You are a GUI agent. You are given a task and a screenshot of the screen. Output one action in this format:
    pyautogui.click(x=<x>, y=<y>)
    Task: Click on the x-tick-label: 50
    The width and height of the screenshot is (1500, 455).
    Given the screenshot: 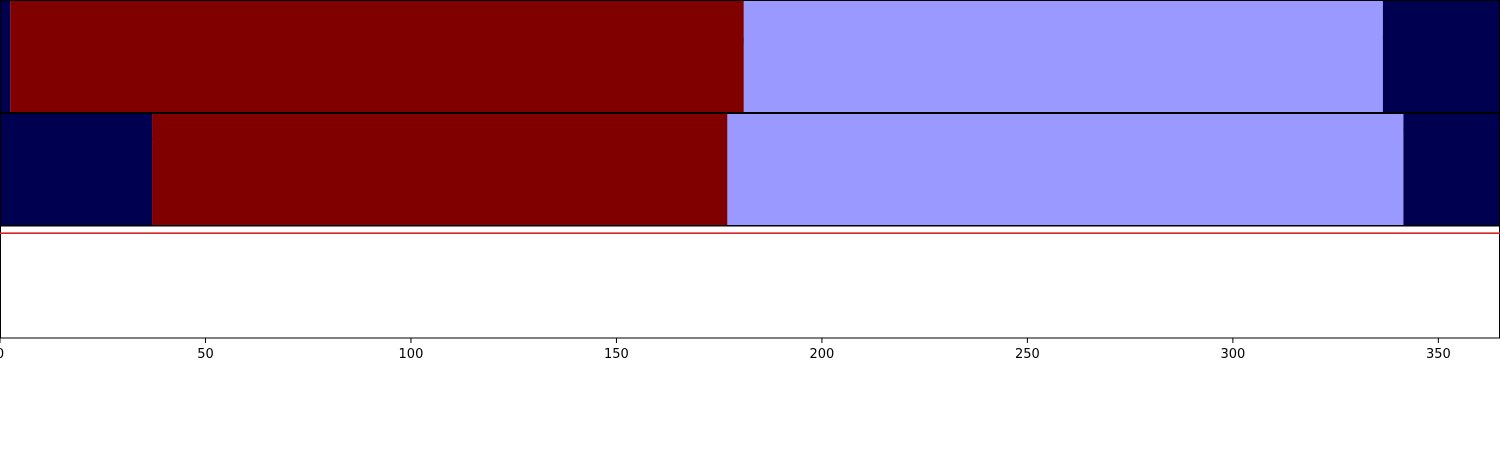 What is the action you would take?
    pyautogui.click(x=205, y=354)
    